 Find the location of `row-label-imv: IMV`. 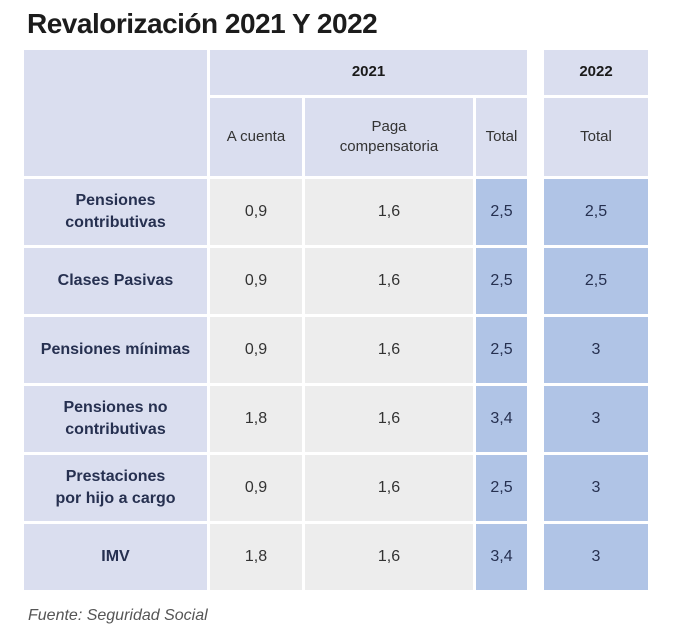

row-label-imv: IMV is located at coordinates (115, 557).